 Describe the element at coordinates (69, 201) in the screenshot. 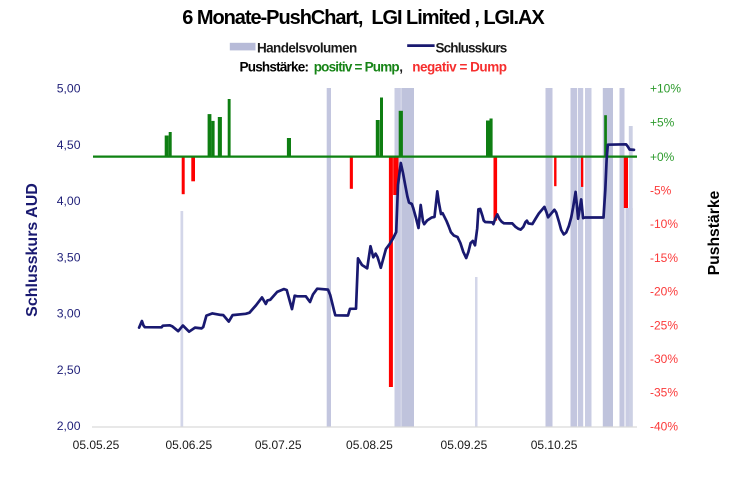

I see `svg-text: 4,00` at that location.